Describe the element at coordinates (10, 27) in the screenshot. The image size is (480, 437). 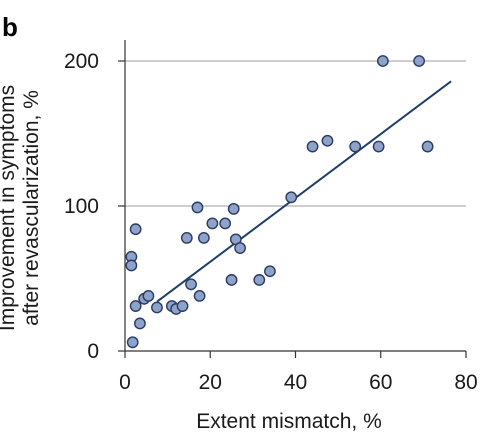
I see `panel-letter: b` at that location.